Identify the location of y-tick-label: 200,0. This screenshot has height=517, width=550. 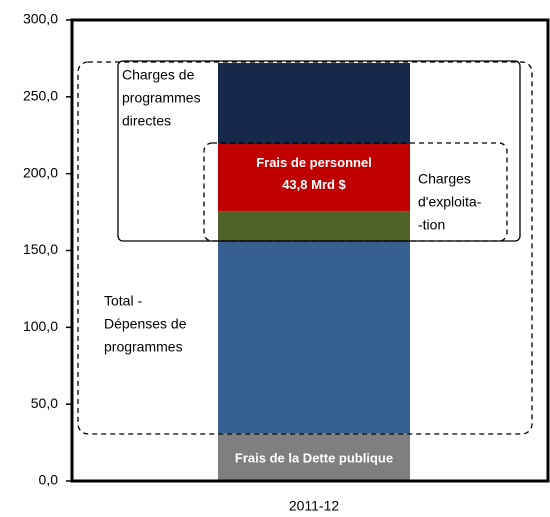
(40, 172).